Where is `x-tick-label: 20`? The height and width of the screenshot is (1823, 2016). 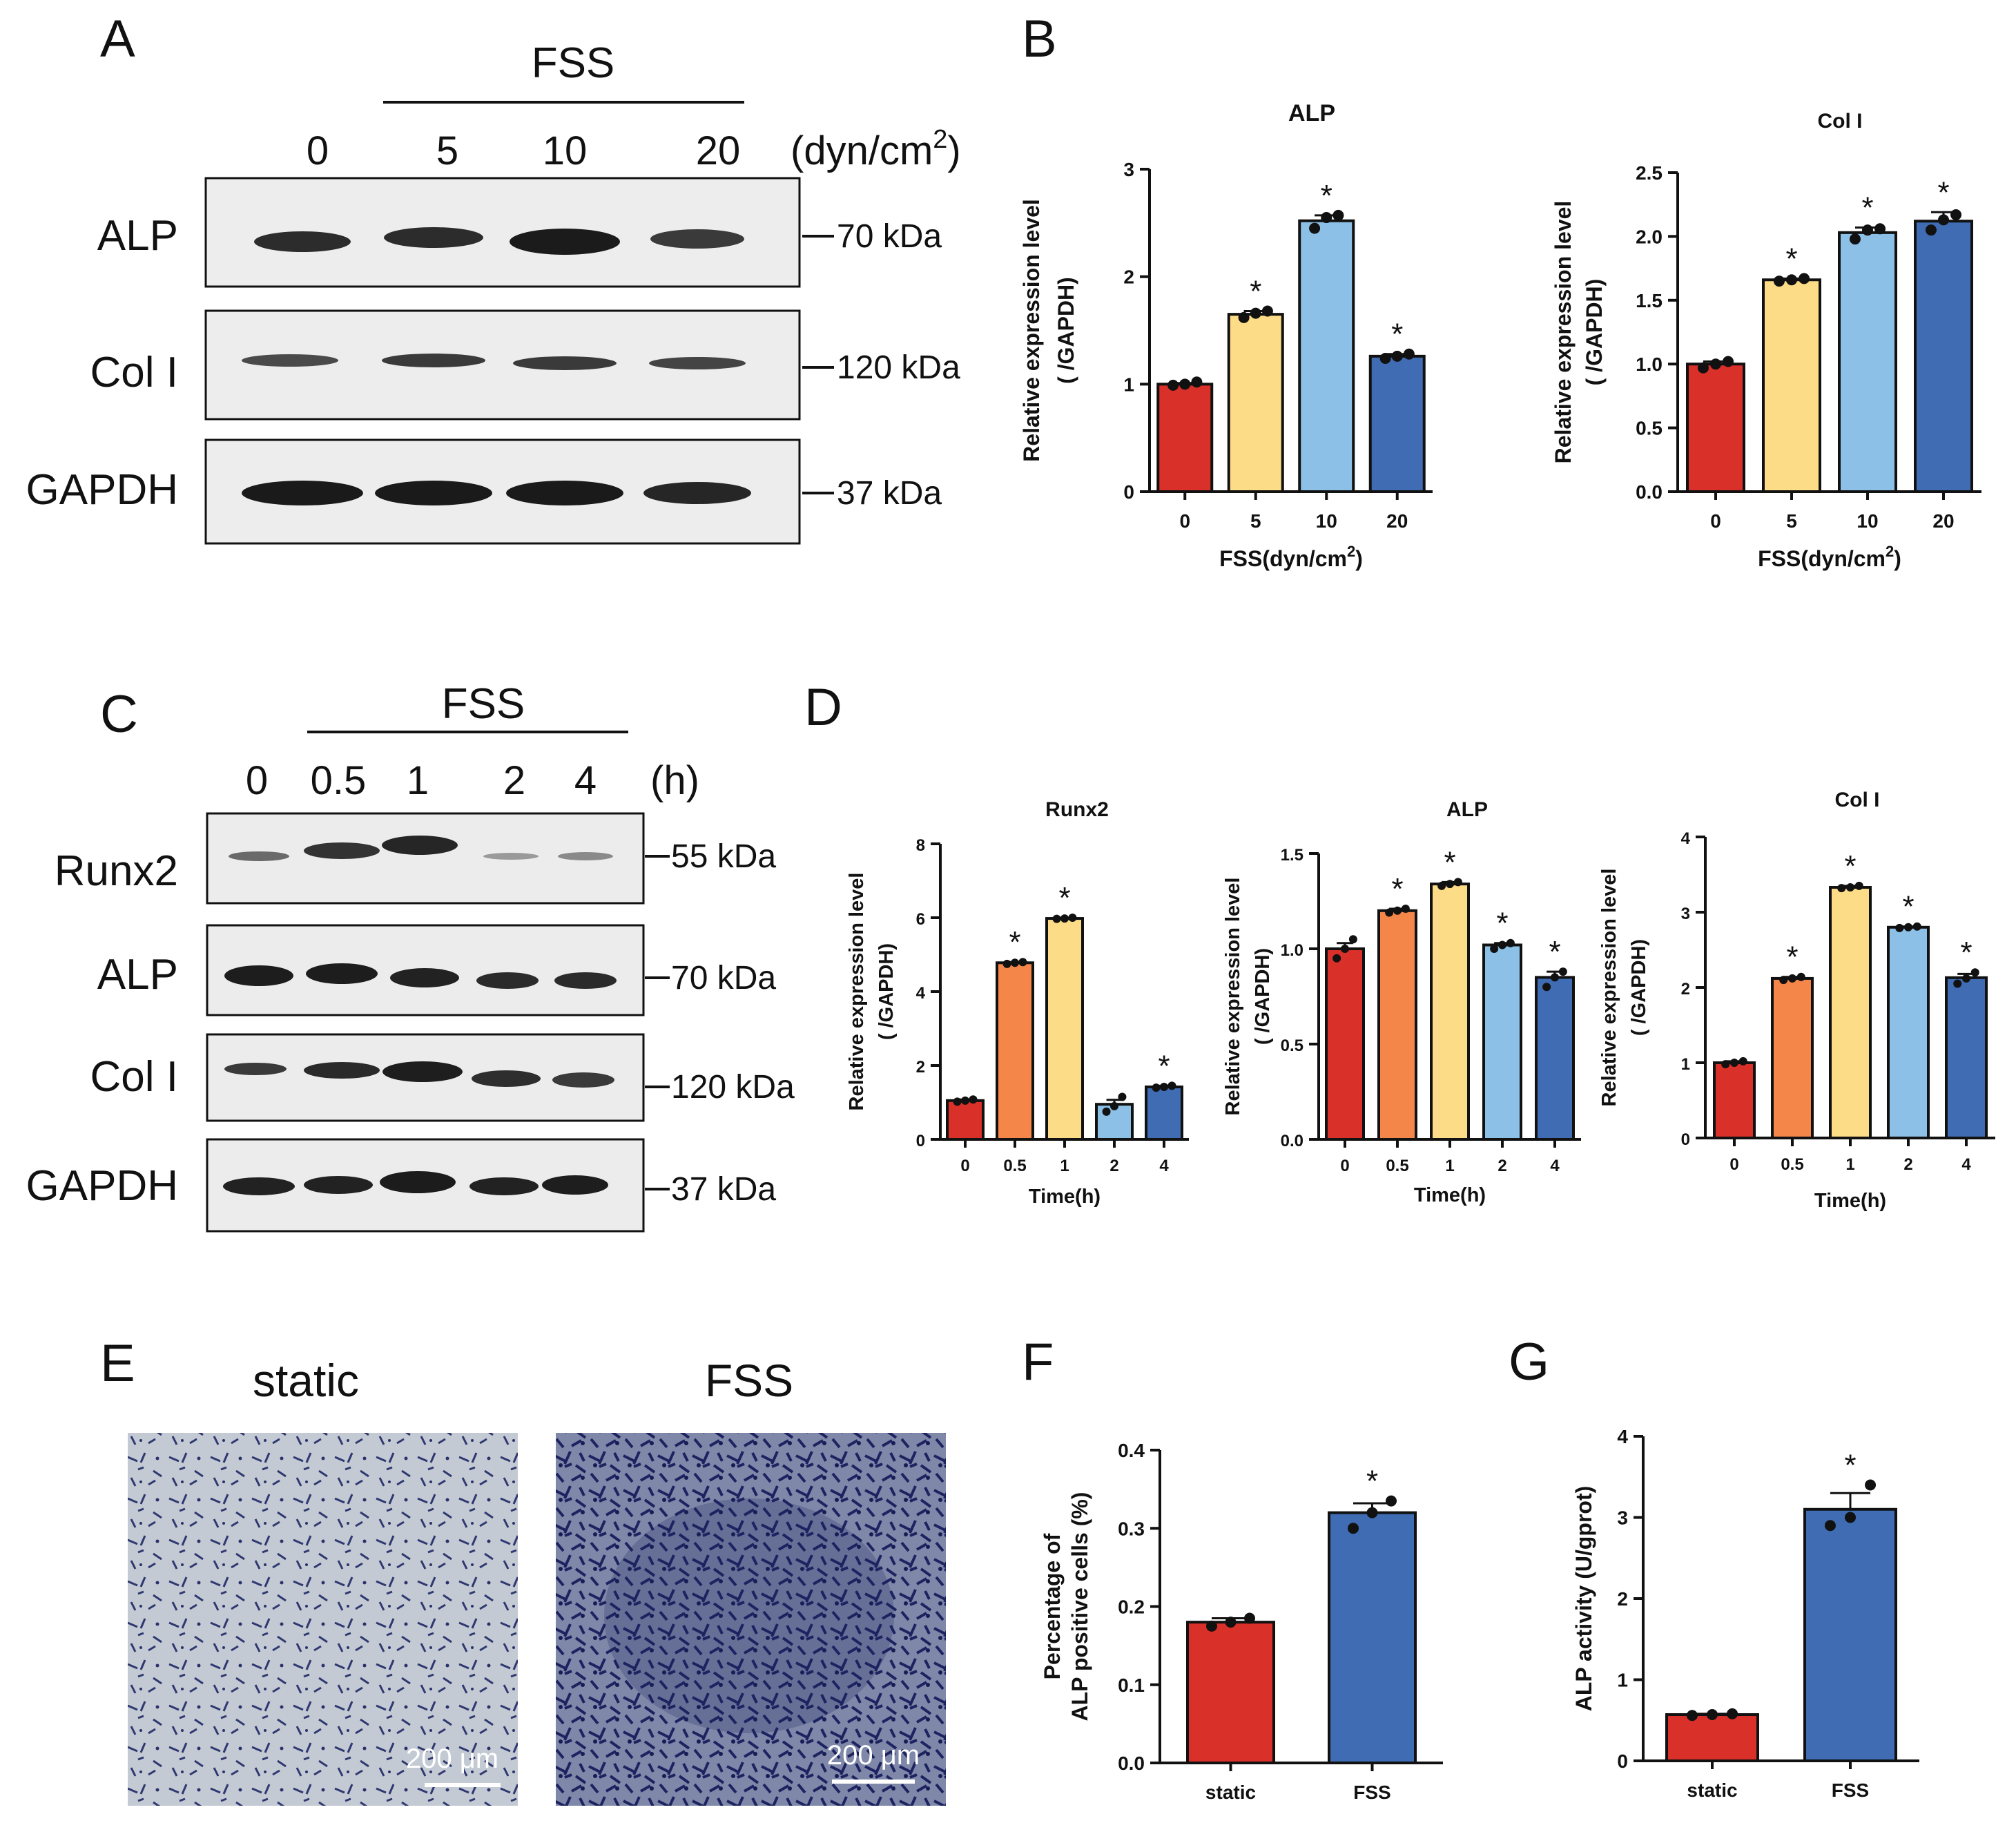 x-tick-label: 20 is located at coordinates (1397, 521).